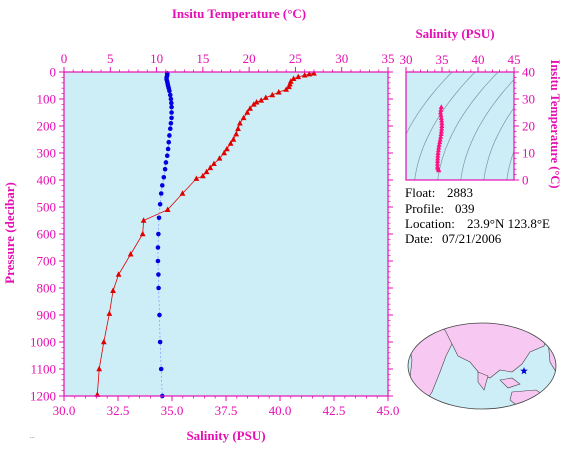 This screenshot has width=587, height=468. What do you see at coordinates (524, 371) in the screenshot?
I see `float-location-star` at bounding box center [524, 371].